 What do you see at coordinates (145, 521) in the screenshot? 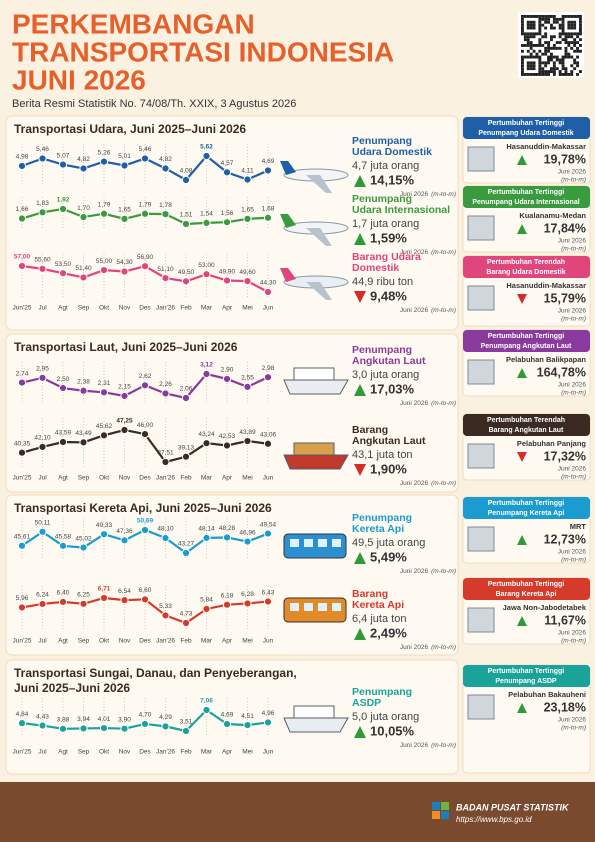
I see `data-label: 50,69` at bounding box center [145, 521].